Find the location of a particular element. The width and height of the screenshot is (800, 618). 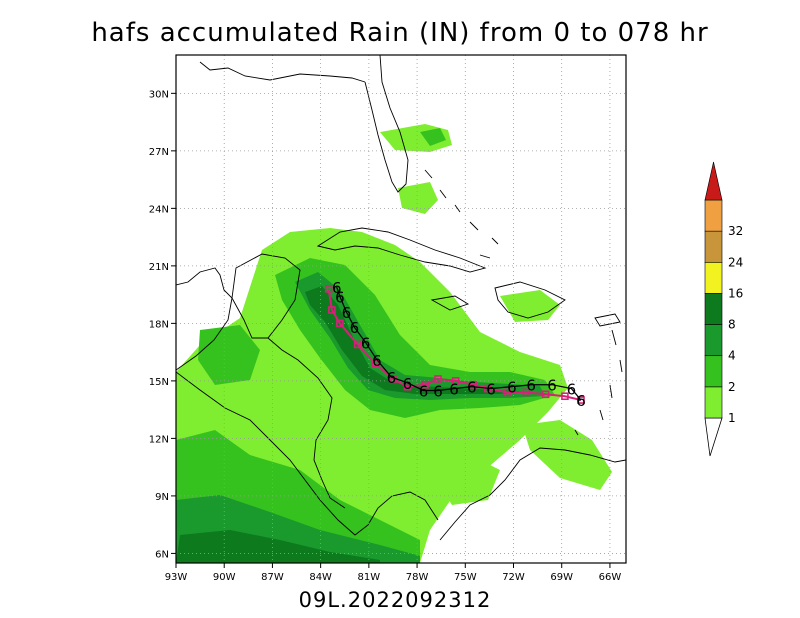

lat-tick-label: 6N is located at coordinates (162, 554).